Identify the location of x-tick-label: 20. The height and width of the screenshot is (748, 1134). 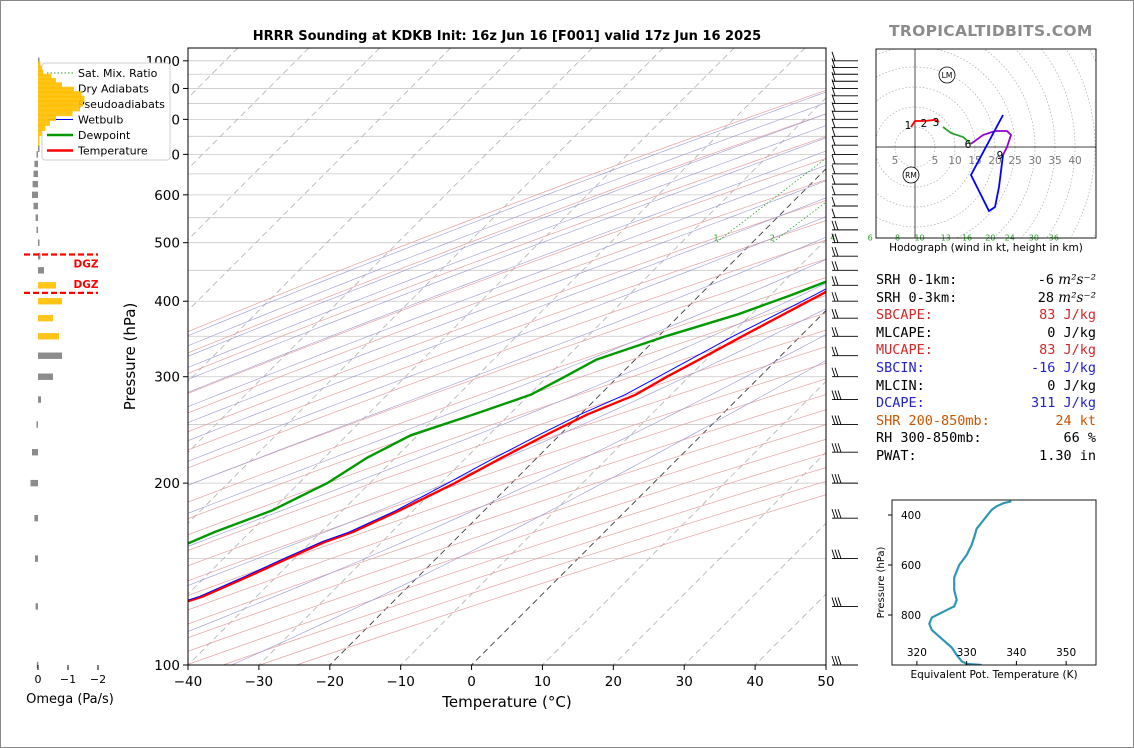
(613, 682).